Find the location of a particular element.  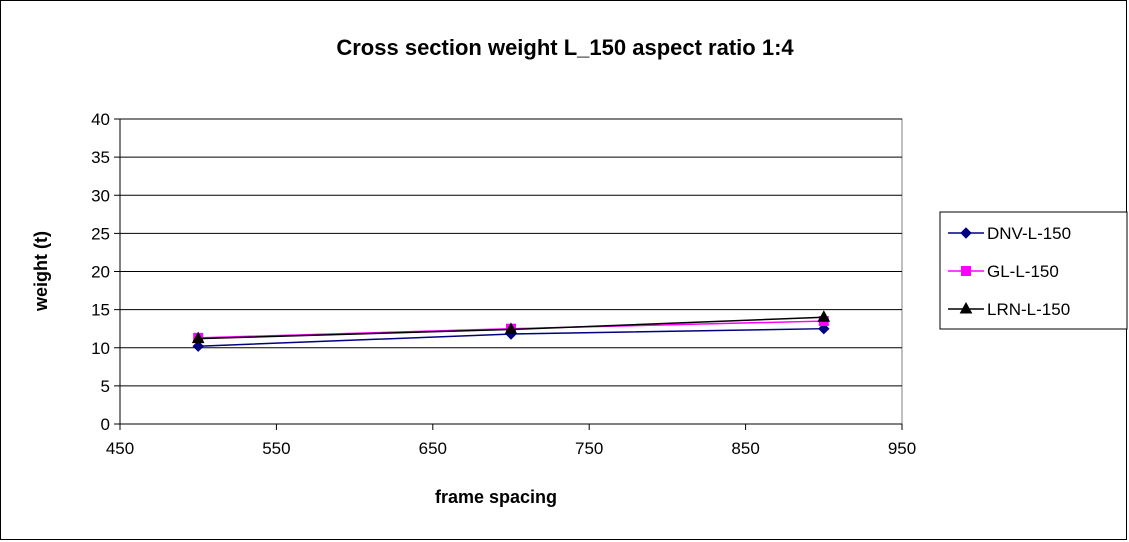

x-axis-title: frame spacing is located at coordinates (496, 497).